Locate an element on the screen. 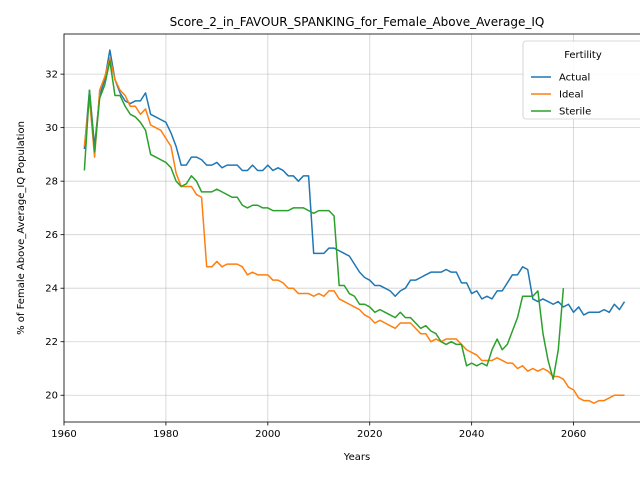 This screenshot has height=480, width=640. y-tick-label: 20 is located at coordinates (51, 396).